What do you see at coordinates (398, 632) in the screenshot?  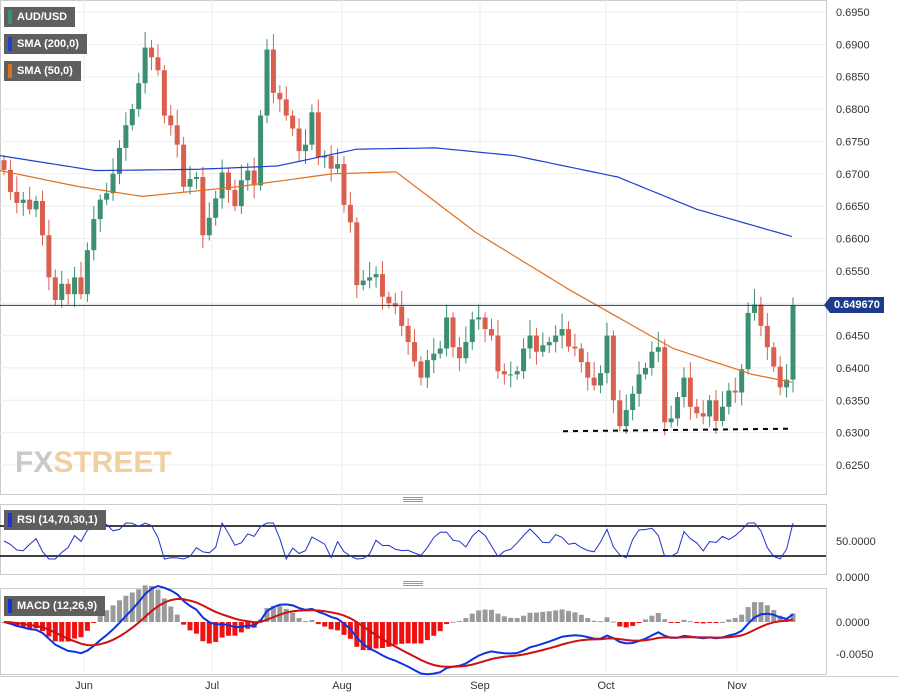 I see `macd-signal-line` at bounding box center [398, 632].